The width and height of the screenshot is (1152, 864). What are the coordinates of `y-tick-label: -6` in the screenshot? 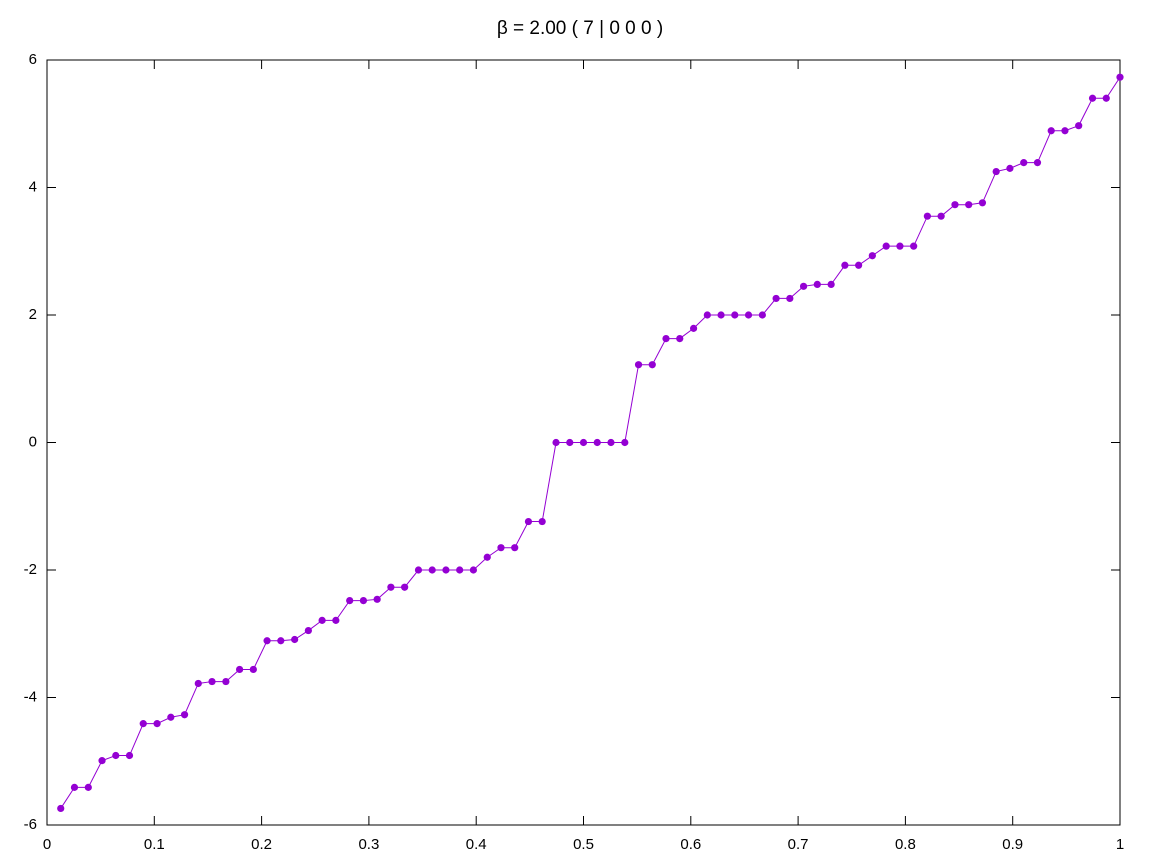 It's located at (30, 824).